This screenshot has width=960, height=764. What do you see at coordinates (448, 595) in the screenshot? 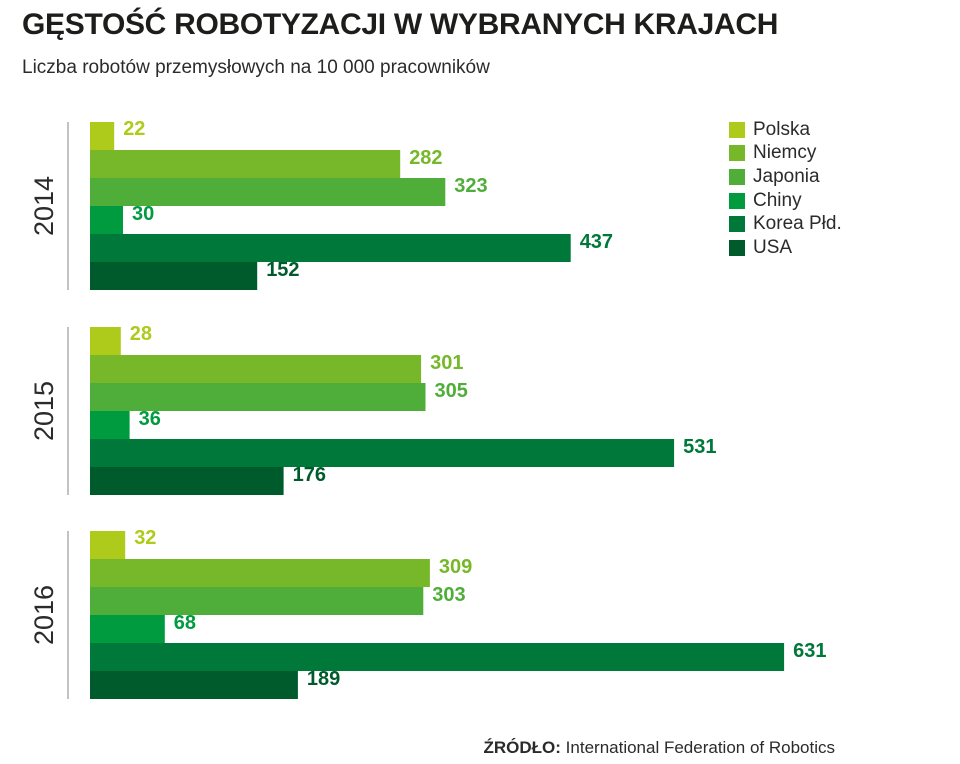
I see `data-label: 303` at bounding box center [448, 595].